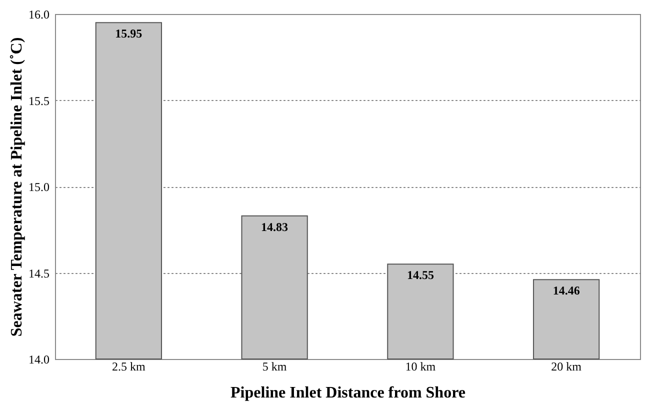  Describe the element at coordinates (39, 273) in the screenshot. I see `y-tick-label: 14.5` at that location.